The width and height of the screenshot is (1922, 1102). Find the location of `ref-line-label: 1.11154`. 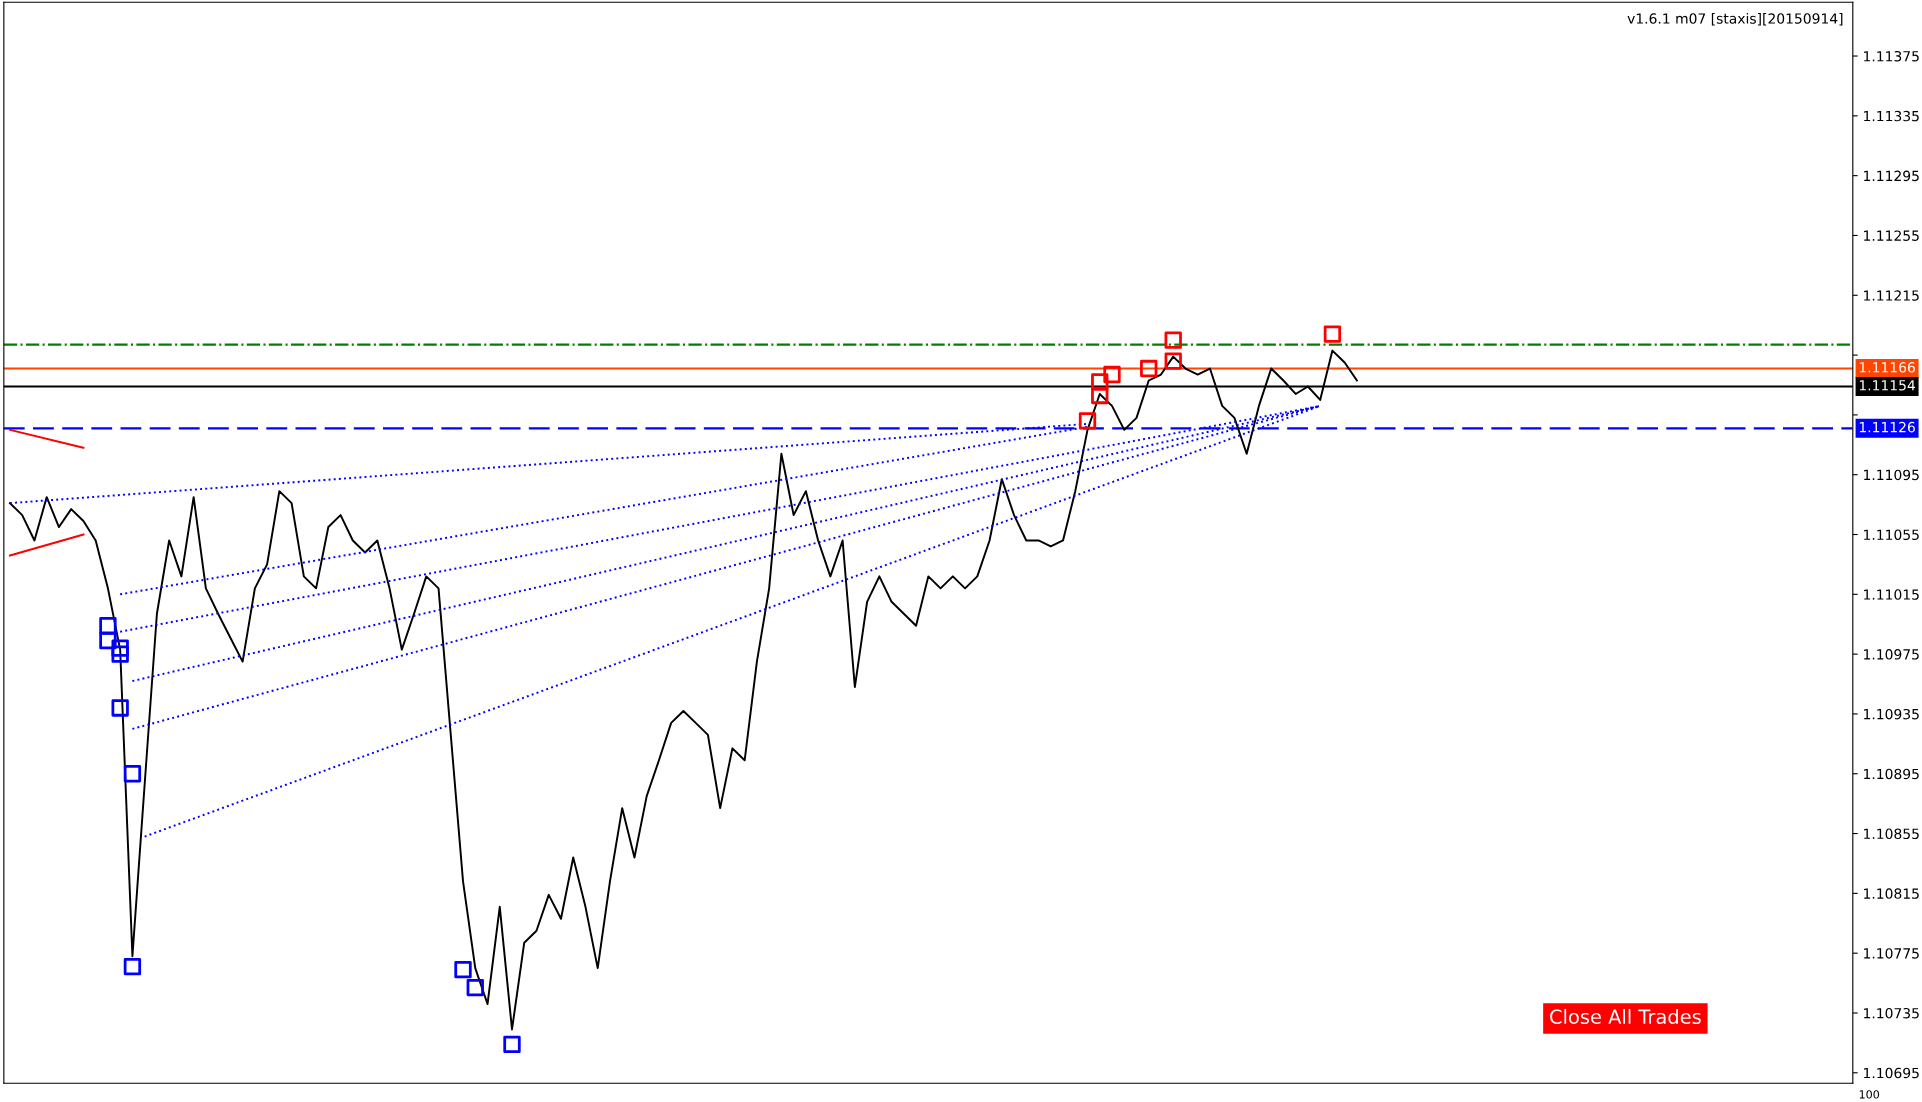

ref-line-label: 1.11154 is located at coordinates (1887, 385).